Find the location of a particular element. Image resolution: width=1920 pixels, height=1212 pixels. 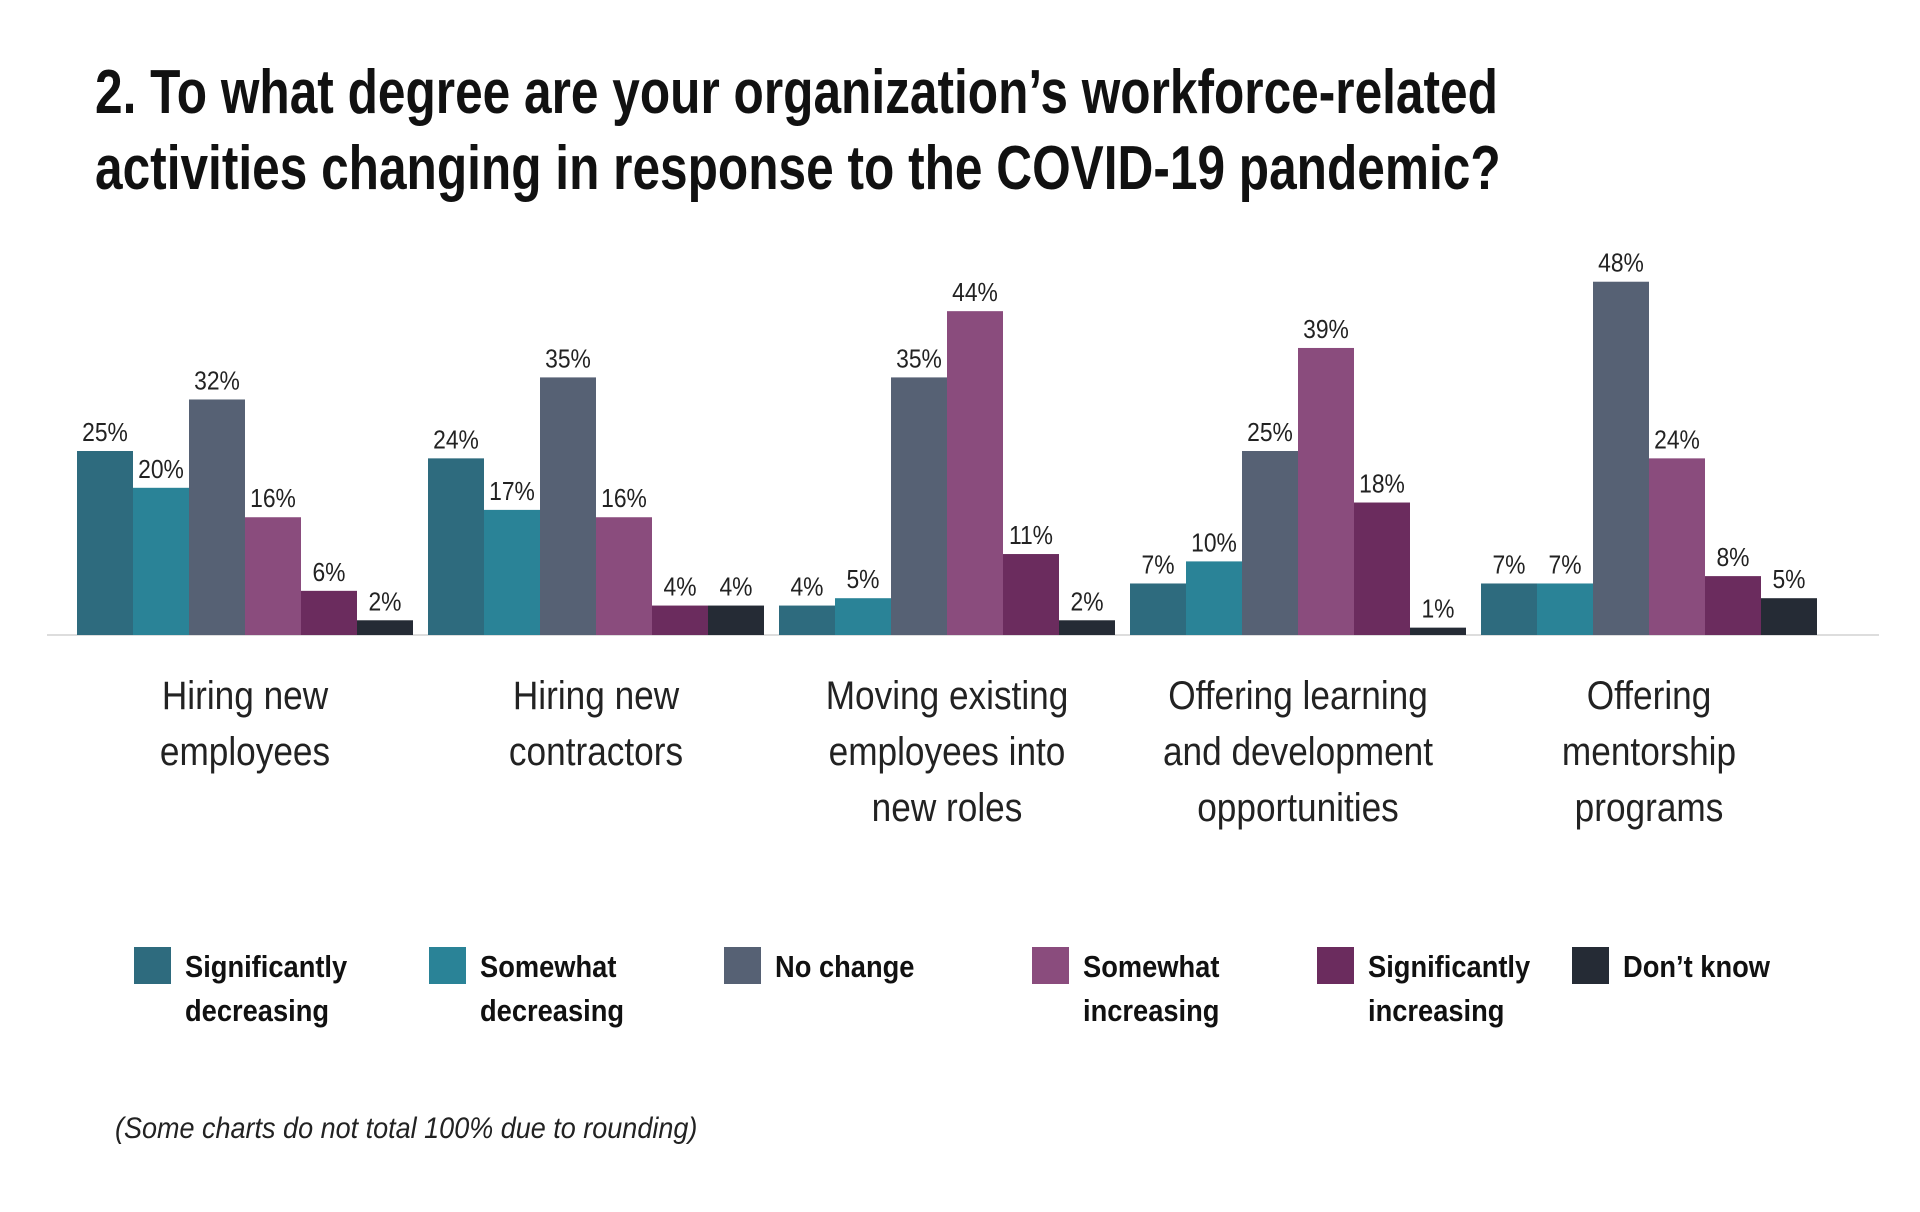

category-label: Offering mentorship programs is located at coordinates (1649, 752).